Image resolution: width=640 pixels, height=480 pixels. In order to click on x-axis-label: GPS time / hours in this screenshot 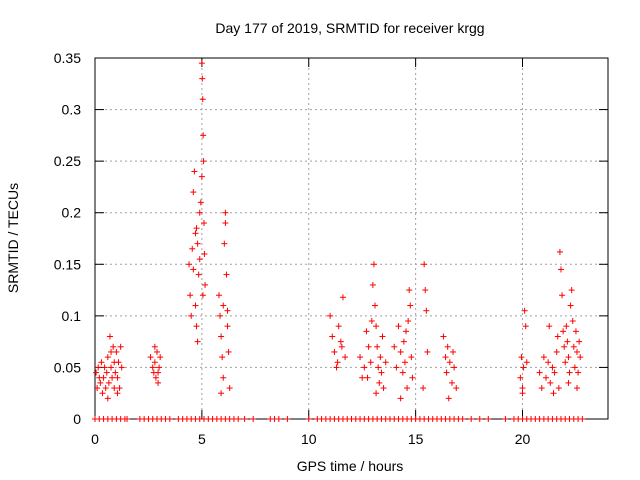, I will do `click(350, 466)`.